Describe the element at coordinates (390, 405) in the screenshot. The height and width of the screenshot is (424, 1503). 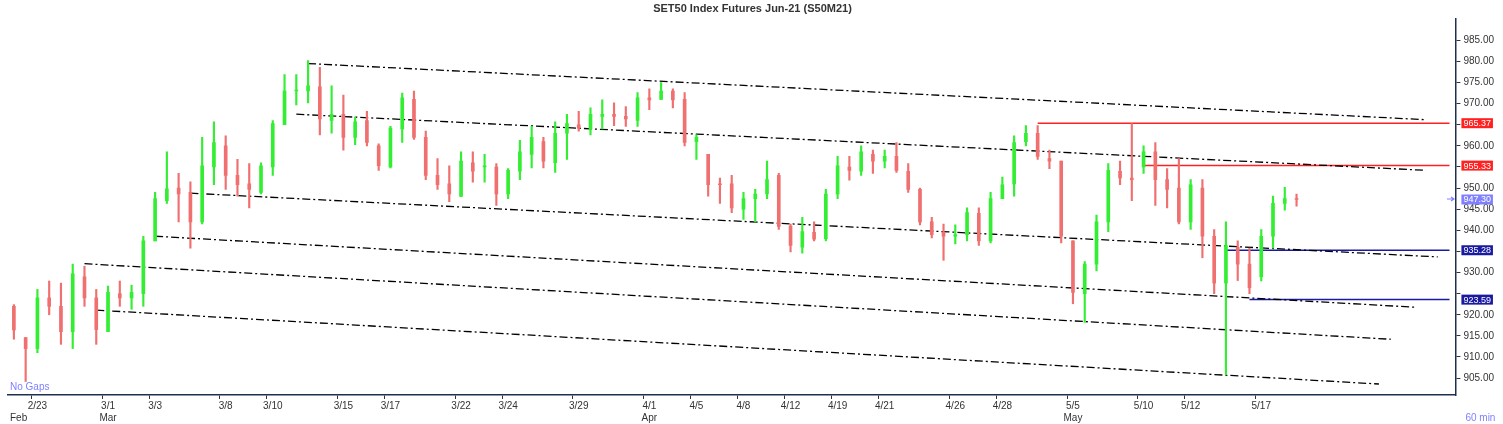
I see `x-tick-label: 3/17` at that location.